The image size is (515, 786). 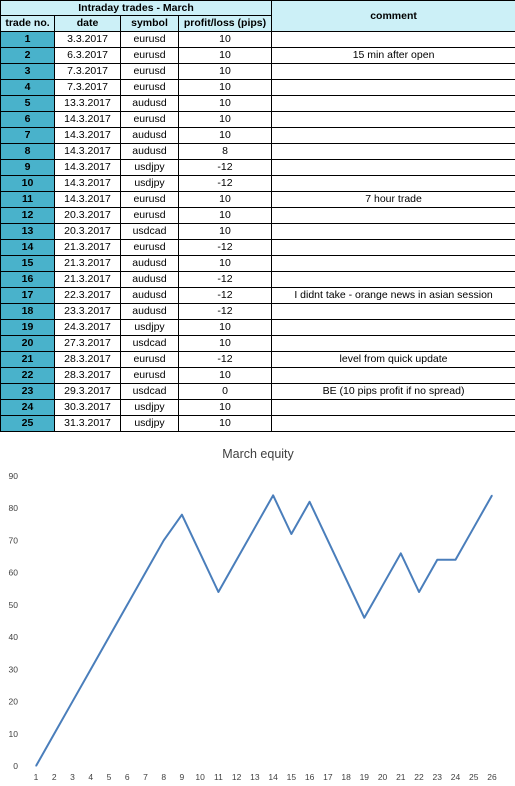 I want to click on trade-no-cell: 2, so click(x=27, y=55).